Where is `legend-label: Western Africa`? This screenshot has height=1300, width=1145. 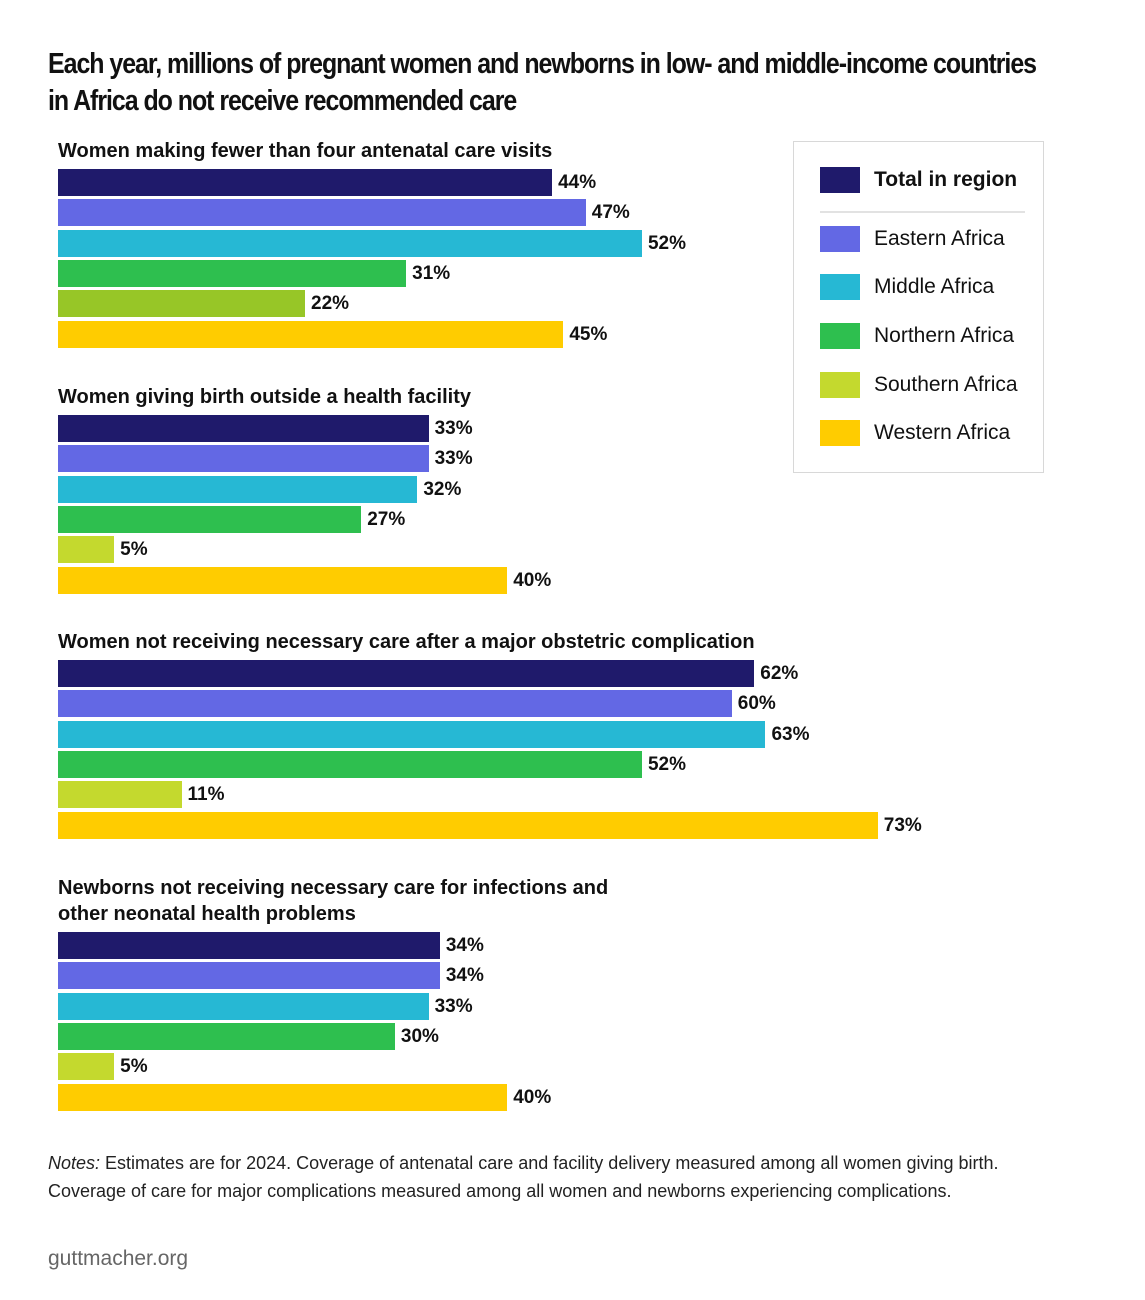 legend-label: Western Africa is located at coordinates (942, 432).